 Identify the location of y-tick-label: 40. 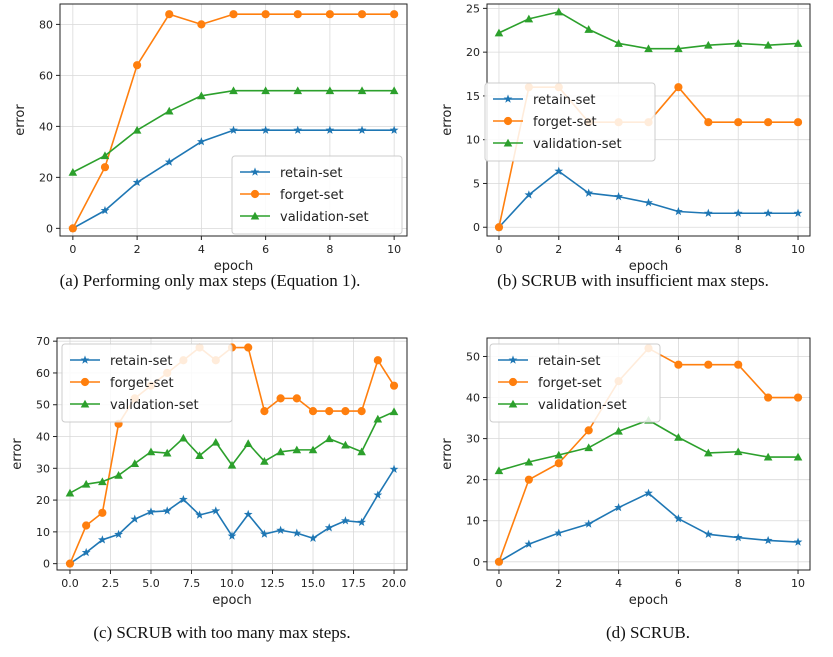
(473, 398).